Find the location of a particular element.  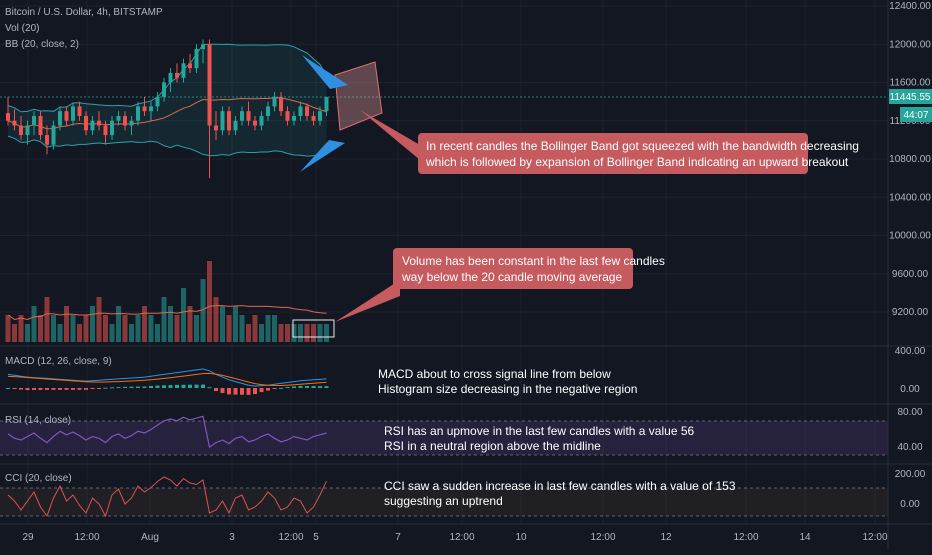

callout-bb is located at coordinates (613, 153).